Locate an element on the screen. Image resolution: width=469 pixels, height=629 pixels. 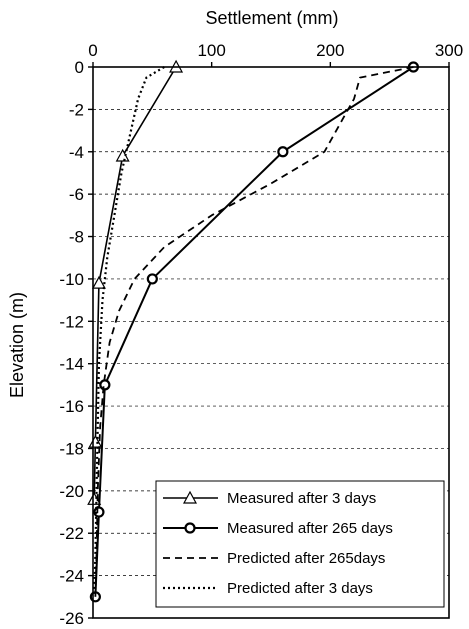
legend-label: Measured after 3 days is located at coordinates (301, 498).